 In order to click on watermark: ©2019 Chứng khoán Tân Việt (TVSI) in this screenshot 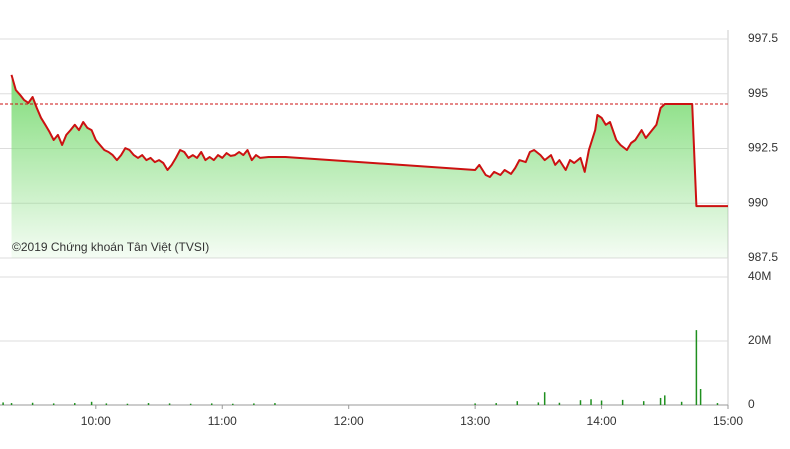, I will do `click(110, 247)`.